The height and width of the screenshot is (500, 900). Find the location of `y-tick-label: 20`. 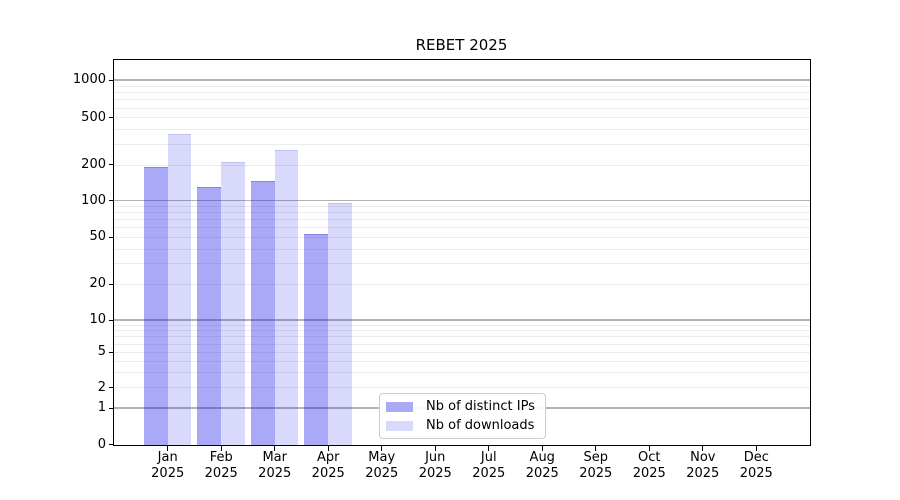

y-tick-label: 20 is located at coordinates (97, 284).